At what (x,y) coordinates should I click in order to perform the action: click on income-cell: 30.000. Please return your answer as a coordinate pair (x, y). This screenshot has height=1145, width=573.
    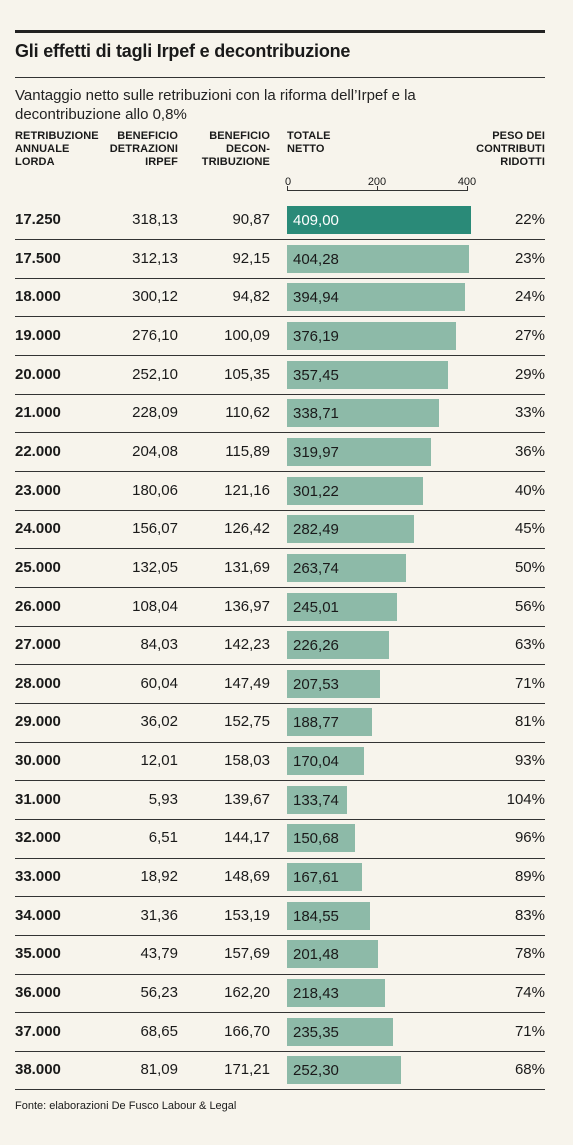
    Looking at the image, I should click on (38, 761).